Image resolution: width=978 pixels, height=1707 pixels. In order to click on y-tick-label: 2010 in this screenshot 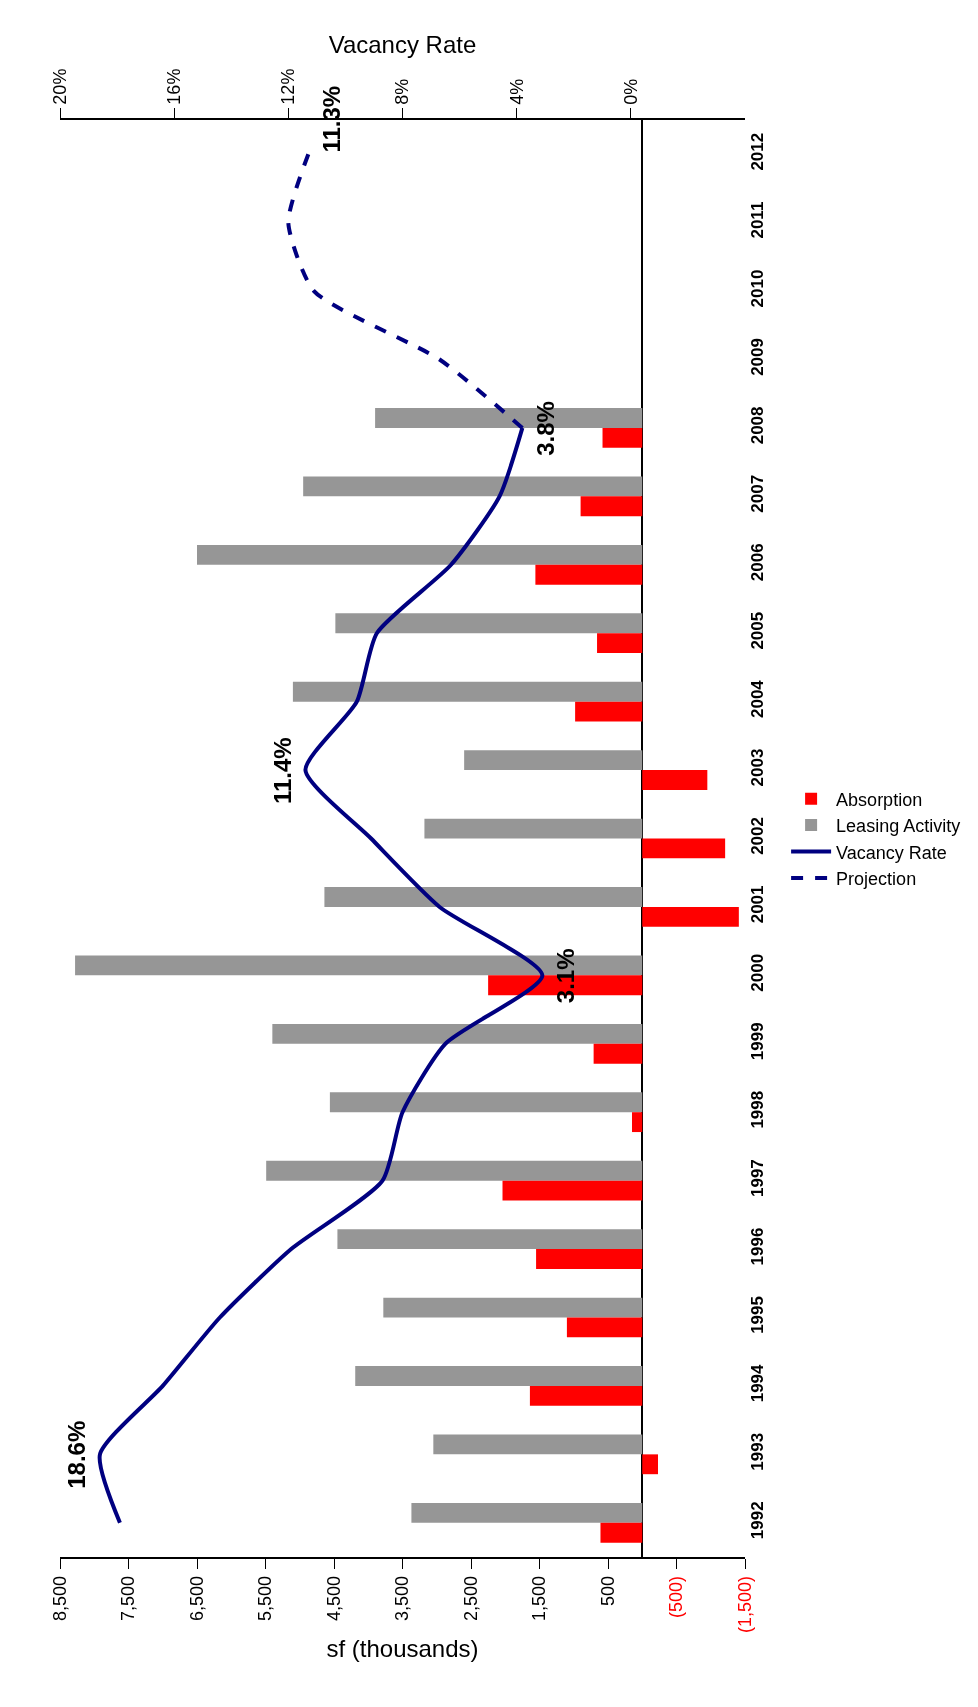, I will do `click(757, 288)`.